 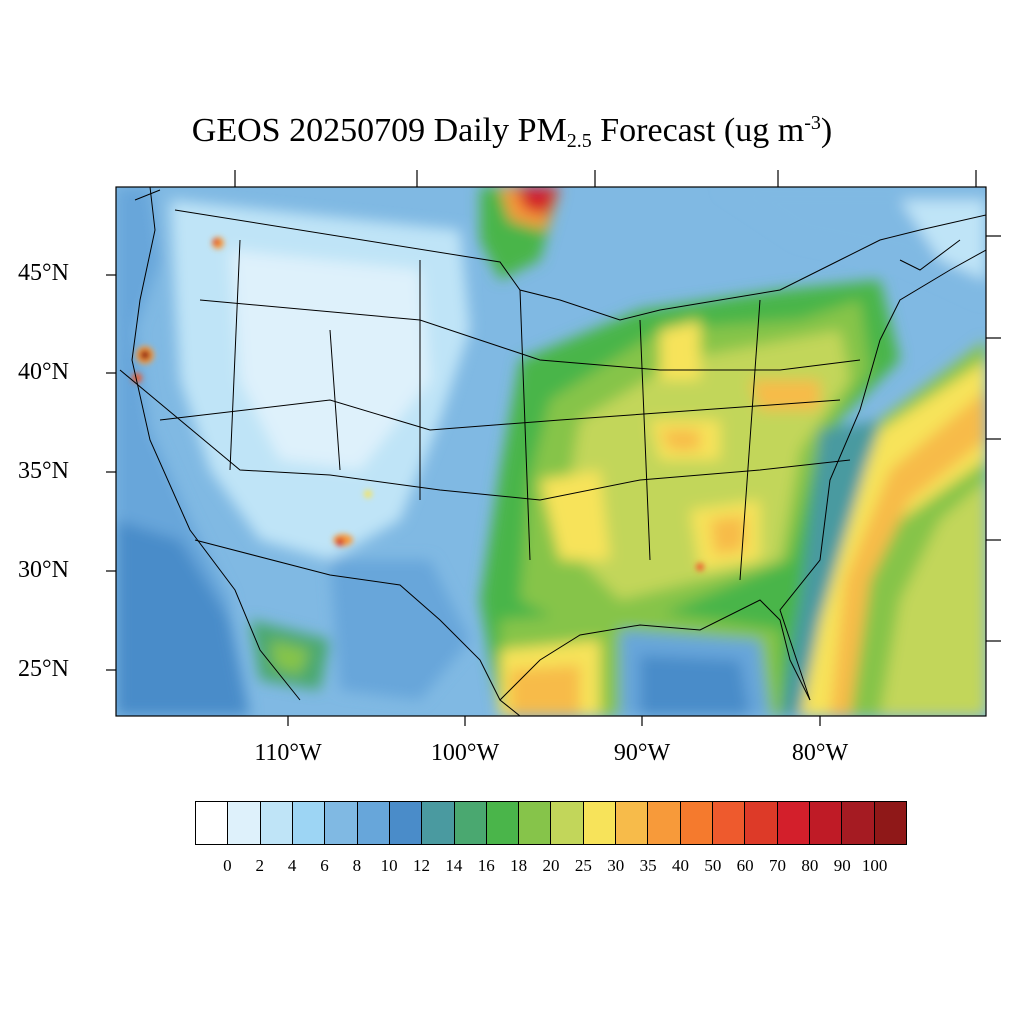 What do you see at coordinates (648, 865) in the screenshot?
I see `colorbar-tick-label: 35` at bounding box center [648, 865].